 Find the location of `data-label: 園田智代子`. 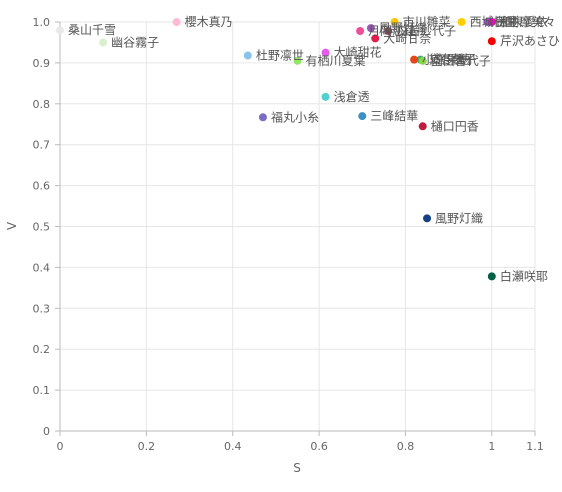

data-label: 園田智代子 is located at coordinates (461, 60).